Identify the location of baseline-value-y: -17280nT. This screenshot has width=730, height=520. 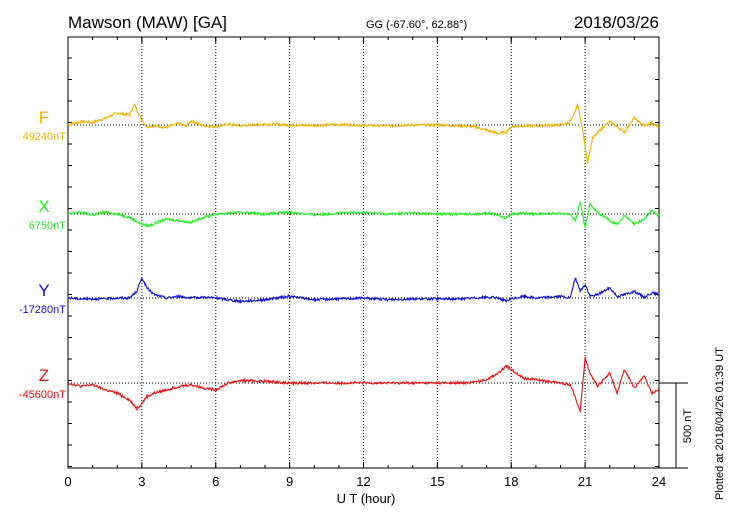
(42, 310).